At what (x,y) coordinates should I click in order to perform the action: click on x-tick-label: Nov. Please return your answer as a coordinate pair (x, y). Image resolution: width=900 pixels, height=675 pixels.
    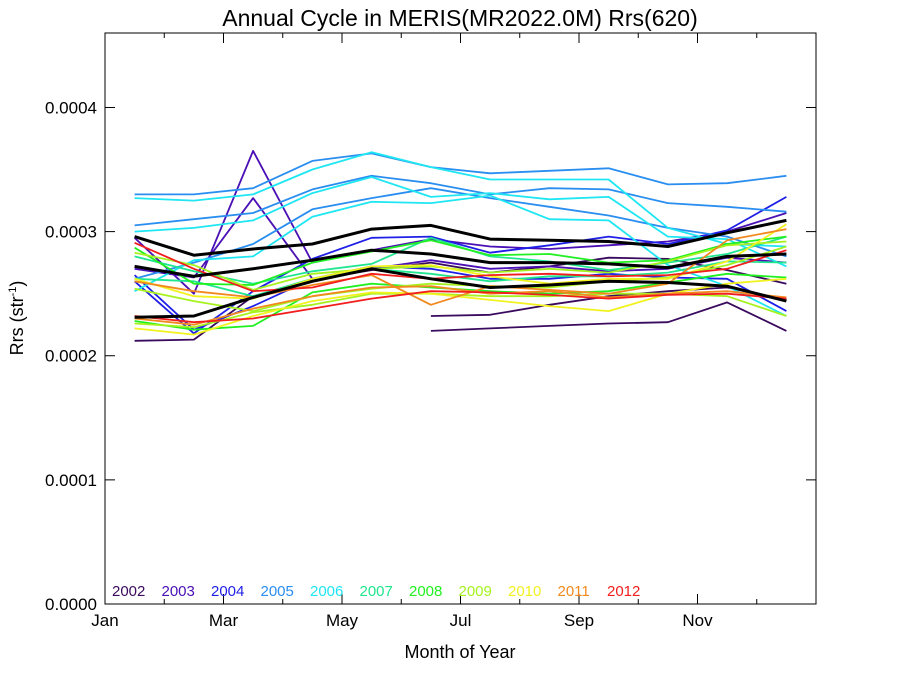
    Looking at the image, I should click on (697, 620).